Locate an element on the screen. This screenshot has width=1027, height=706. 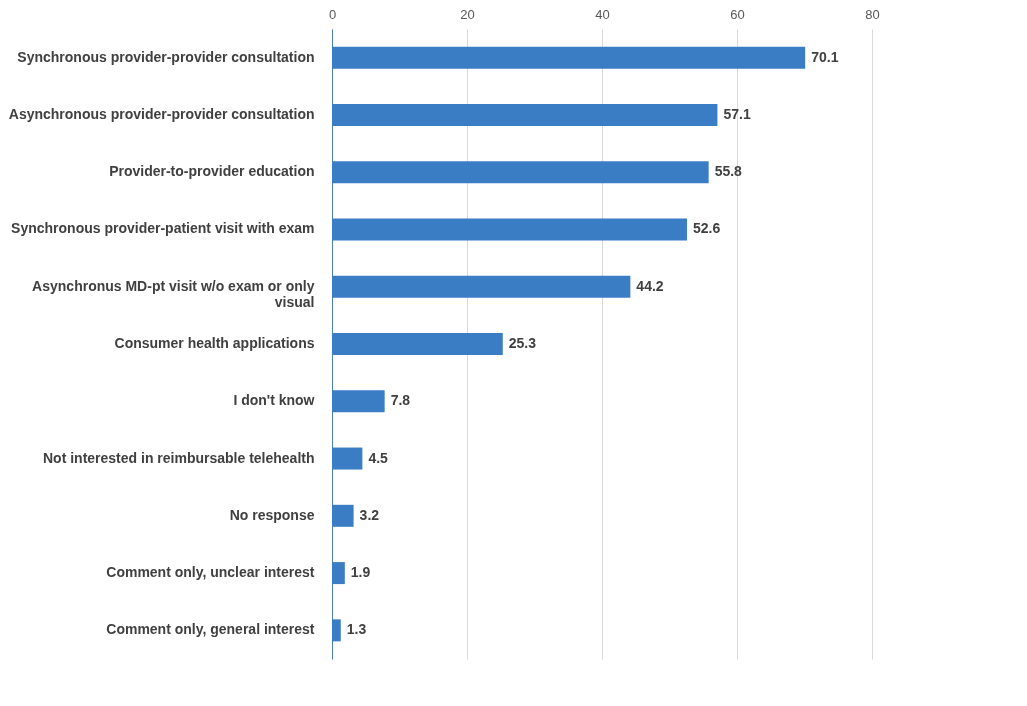
data-label: 44.2 is located at coordinates (650, 285).